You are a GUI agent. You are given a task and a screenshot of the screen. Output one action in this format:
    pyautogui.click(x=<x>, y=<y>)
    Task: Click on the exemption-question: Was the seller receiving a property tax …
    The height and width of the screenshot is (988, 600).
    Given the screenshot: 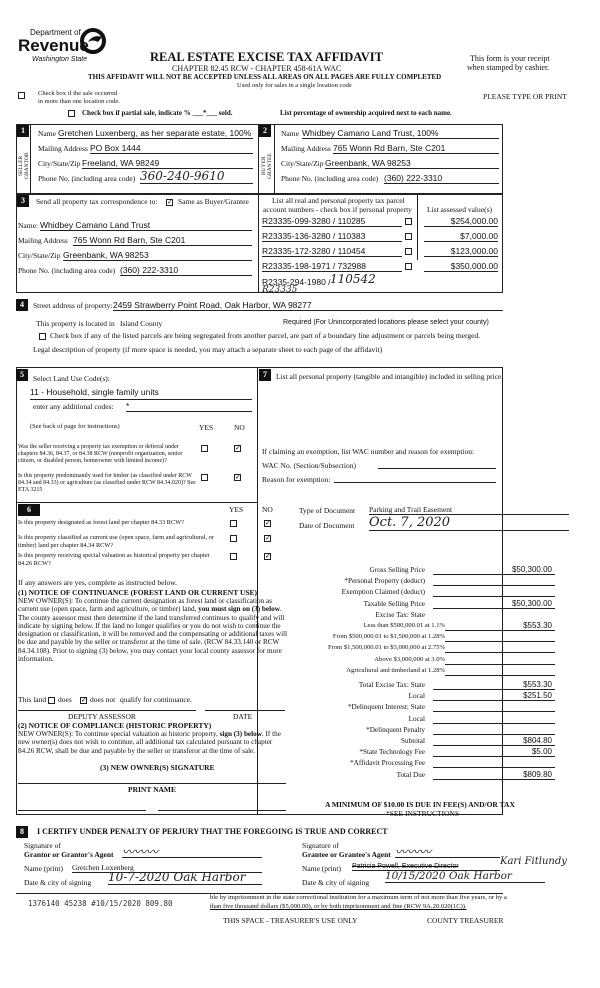 What is the action you would take?
    pyautogui.click(x=100, y=454)
    